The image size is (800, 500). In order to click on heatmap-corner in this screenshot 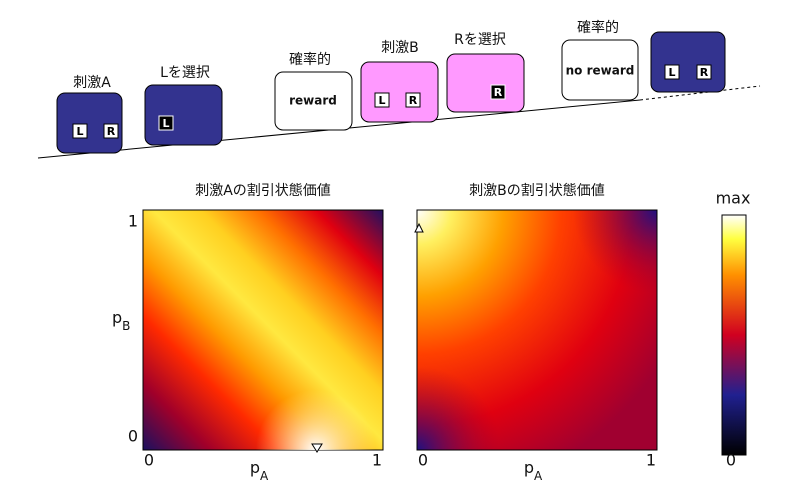, I will do `click(537, 330)`.